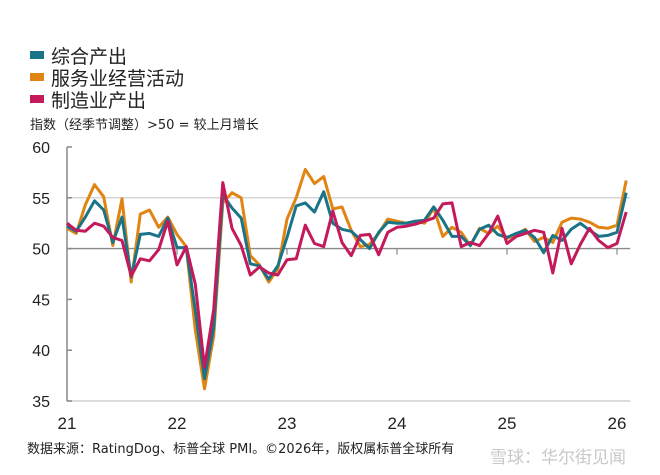  Describe the element at coordinates (89, 56) in the screenshot. I see `legend-label: 综合产出` at that location.